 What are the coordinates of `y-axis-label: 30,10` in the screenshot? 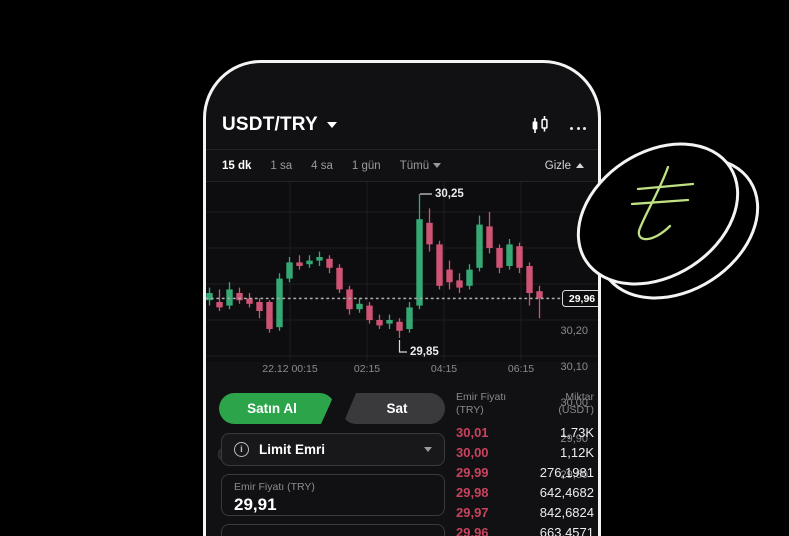 It's located at (574, 367).